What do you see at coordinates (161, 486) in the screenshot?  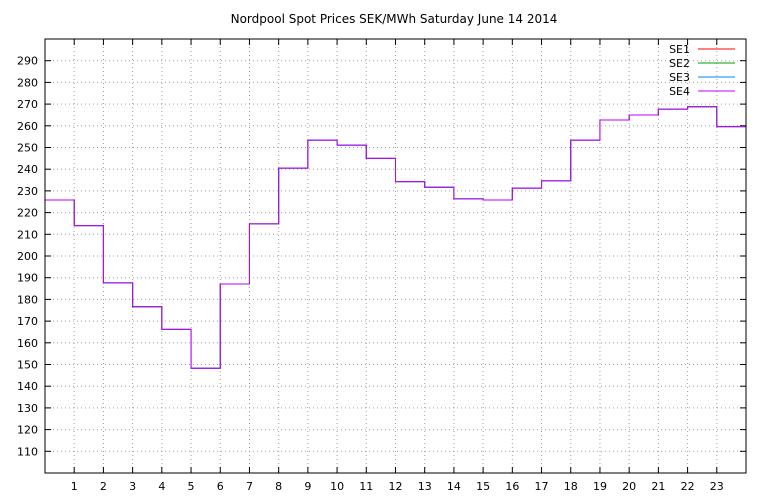 I see `x-tick-label: 4` at bounding box center [161, 486].